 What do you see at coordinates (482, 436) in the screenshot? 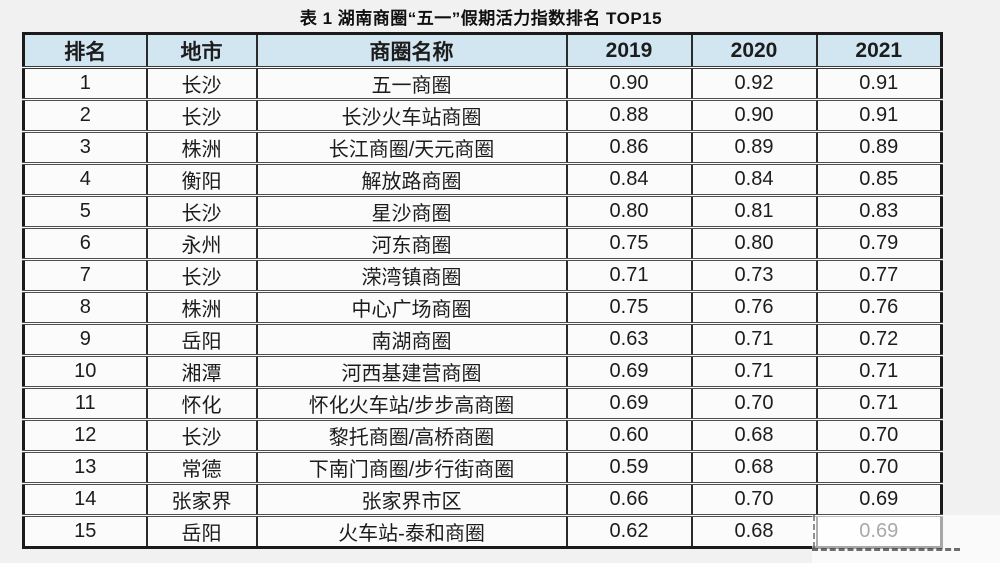
I see `table-row: 12 长沙 黎托商圈/高桥商圈 0.60 0.68 0.70` at bounding box center [482, 436].